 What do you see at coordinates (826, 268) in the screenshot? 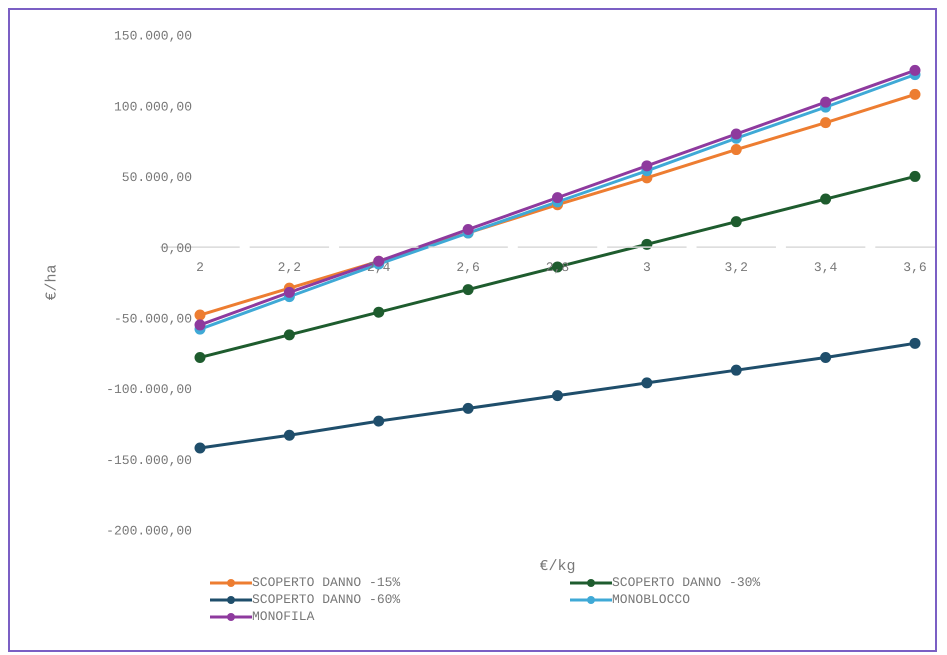
I see `x-tick-label: 3,4` at bounding box center [826, 268].